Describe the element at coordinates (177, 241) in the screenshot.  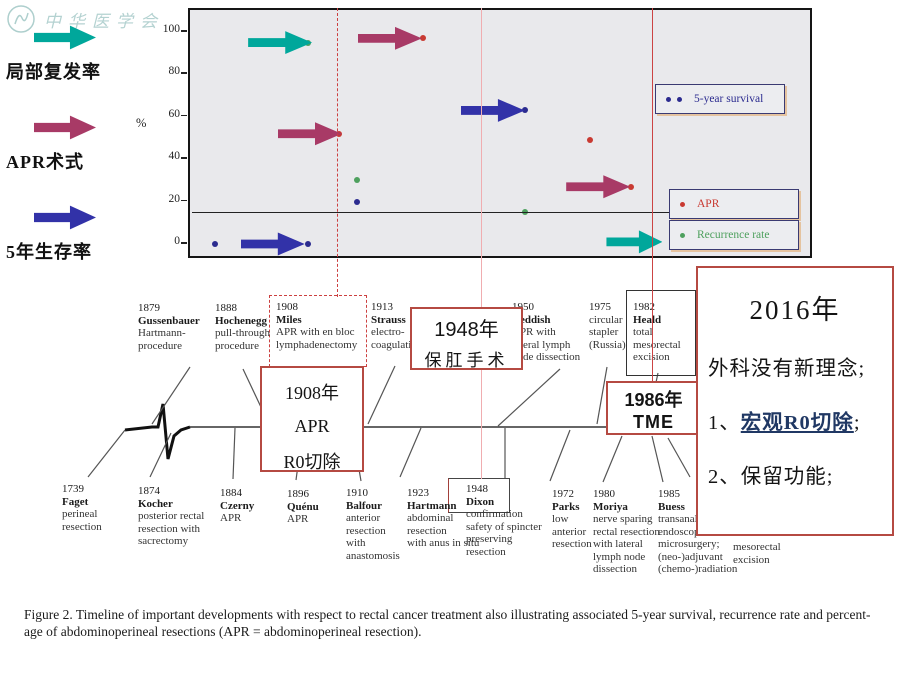
I see `y-tick-label-0: 0` at that location.